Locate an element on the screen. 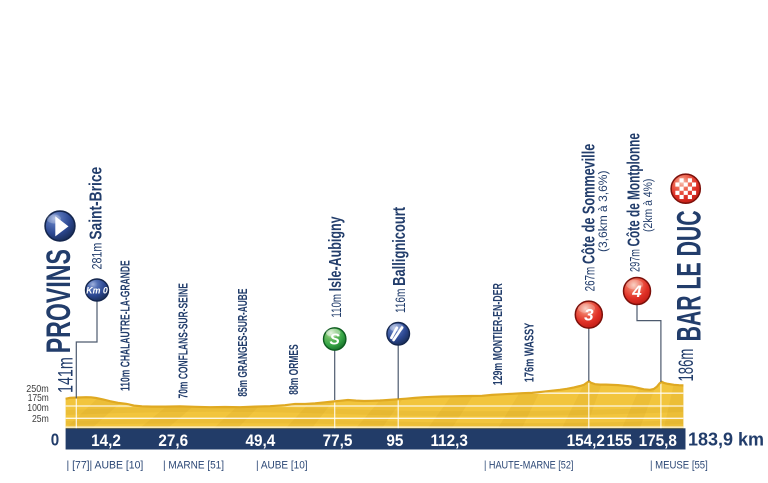 This screenshot has height=483, width=768. svg-text: (3,6km à 3,6%) is located at coordinates (603, 211).